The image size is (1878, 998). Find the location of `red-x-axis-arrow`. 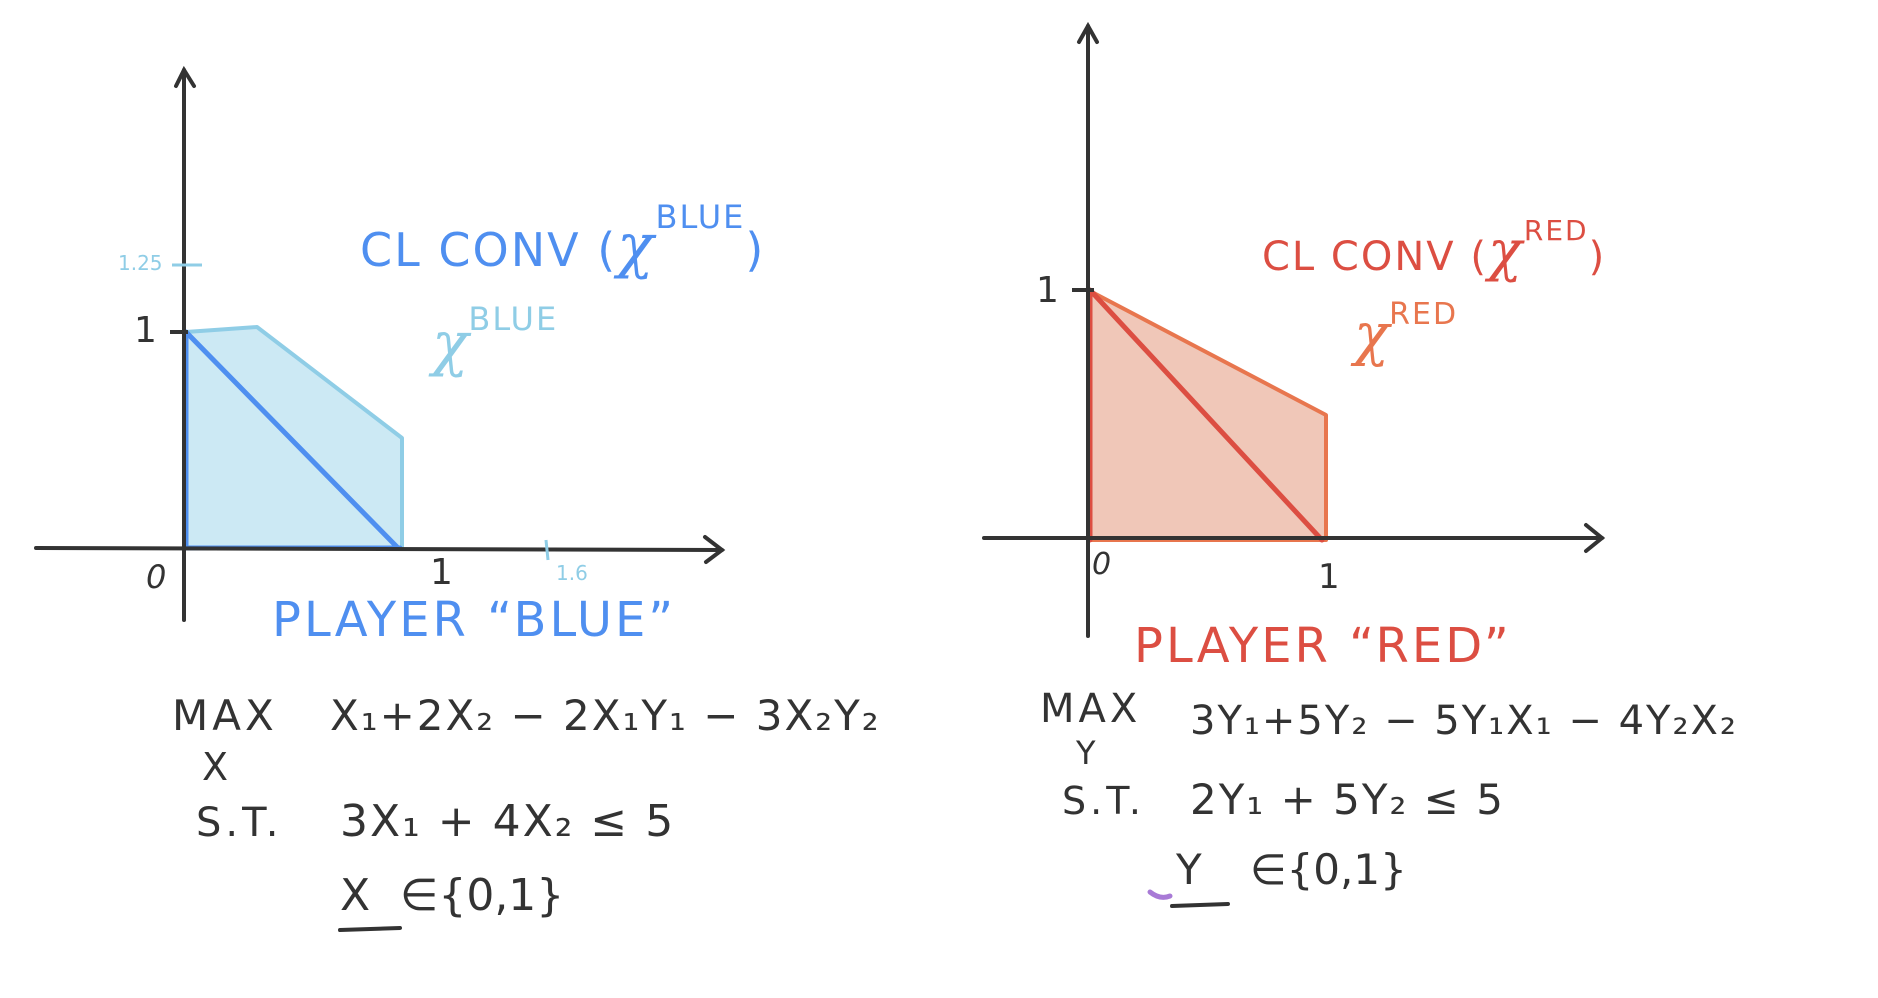

red-x-axis-arrow is located at coordinates (1595, 538).